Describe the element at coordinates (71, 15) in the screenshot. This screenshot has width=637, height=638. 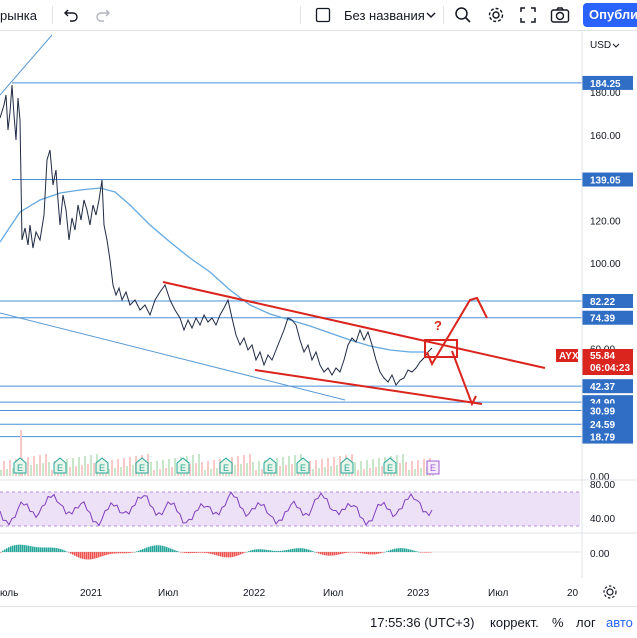
I see `undo-icon` at that location.